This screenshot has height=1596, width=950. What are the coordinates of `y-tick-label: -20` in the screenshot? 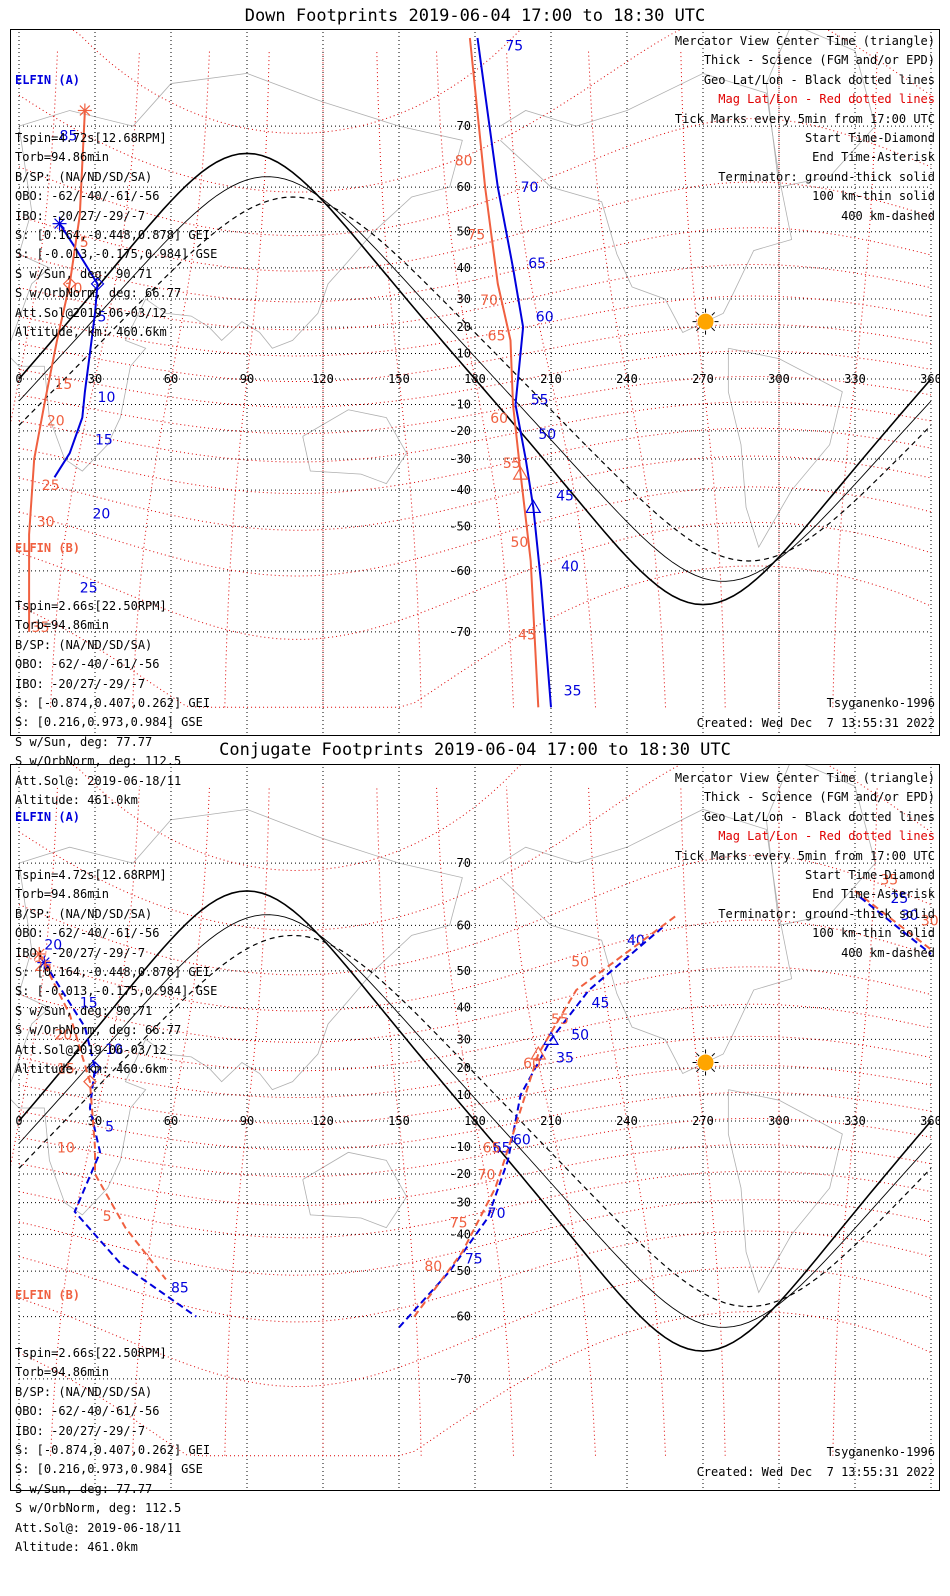 It's located at (460, 1174).